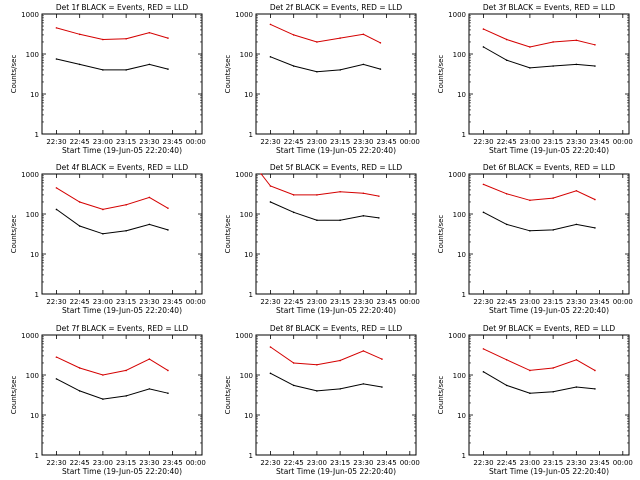 The image size is (640, 480). Describe the element at coordinates (441, 74) in the screenshot. I see `y-axis-label: Counts/sec` at that location.